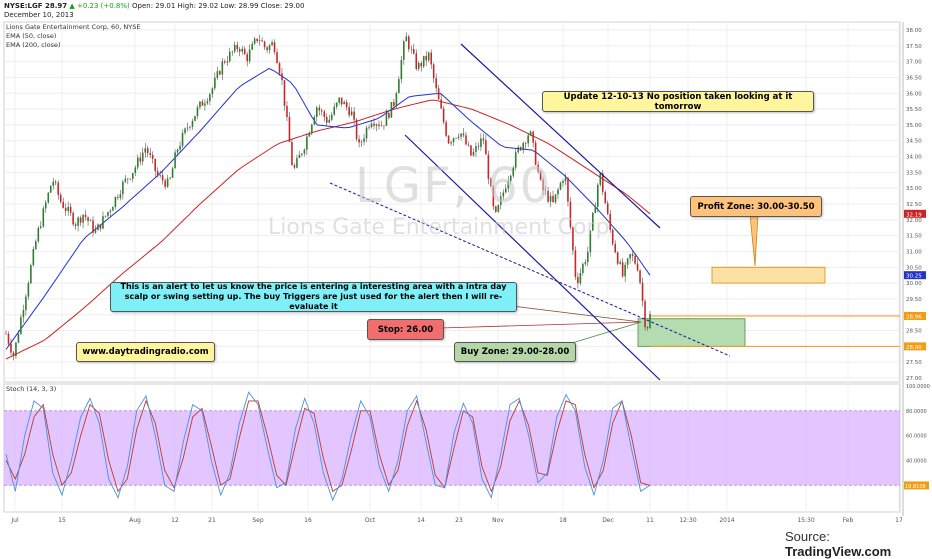  What do you see at coordinates (14, 520) in the screenshot?
I see `time-tick-label: Jul` at bounding box center [14, 520].